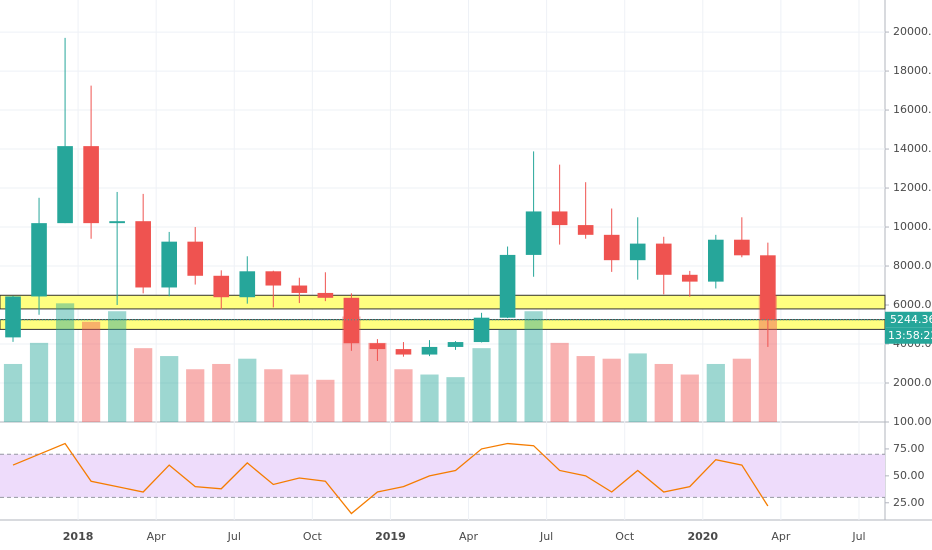 The image size is (932, 550). I want to click on y-tick-label: 8000.00, so click(912, 265).